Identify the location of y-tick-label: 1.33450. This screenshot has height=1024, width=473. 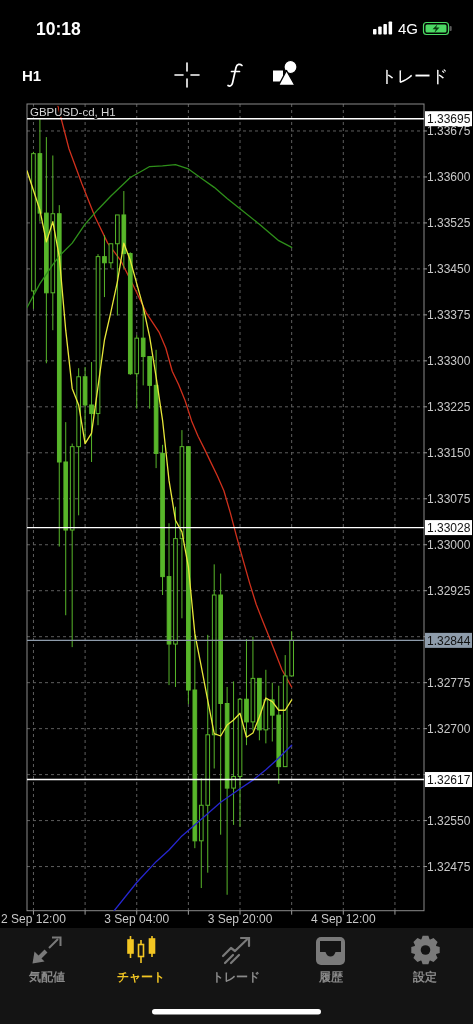
(449, 269).